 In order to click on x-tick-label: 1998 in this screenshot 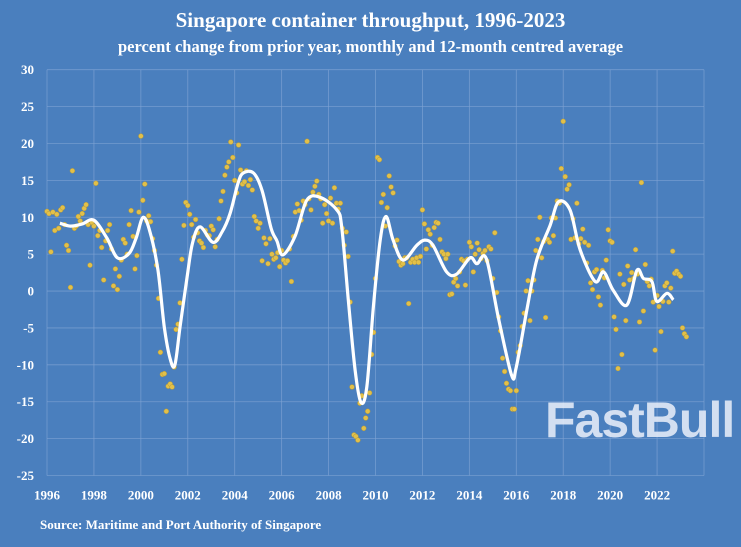, I will do `click(94, 495)`.